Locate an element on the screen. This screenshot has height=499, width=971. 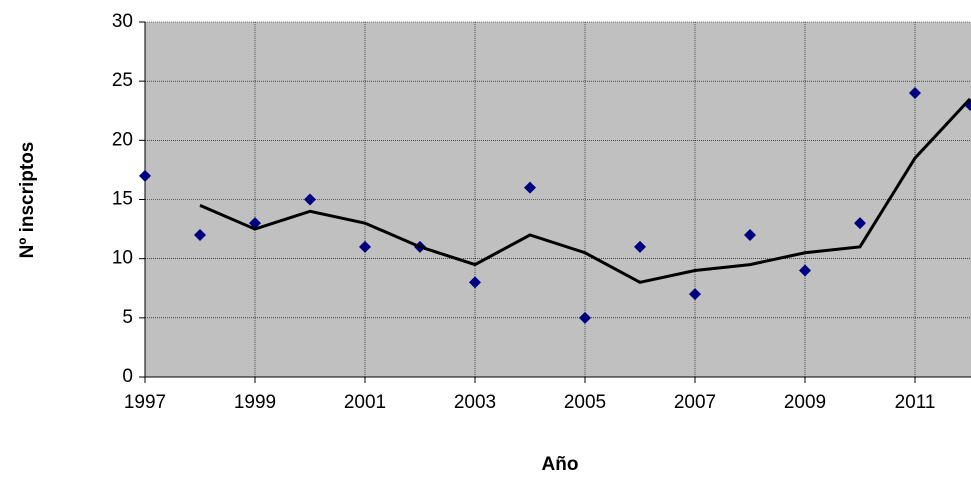
x-tick-label: 2011 is located at coordinates (915, 402).